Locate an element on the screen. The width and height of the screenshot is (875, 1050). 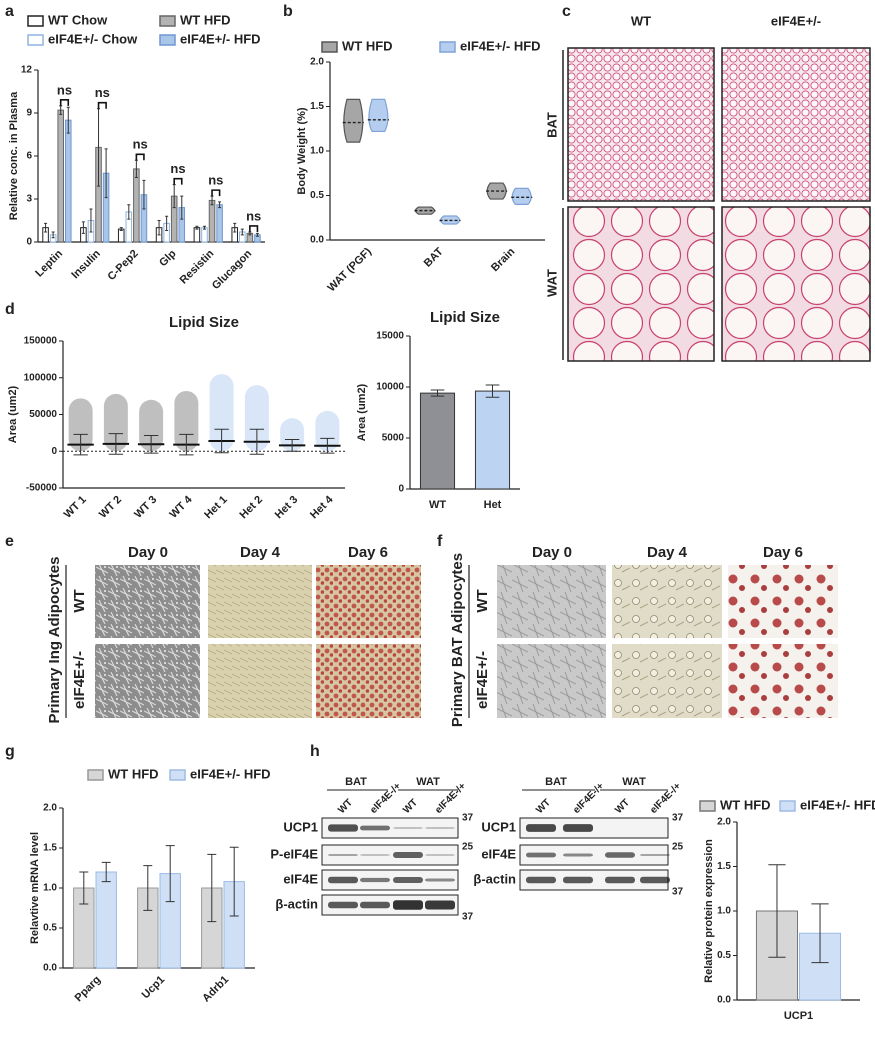
y-tick-label: -50000 is located at coordinates (42, 488).